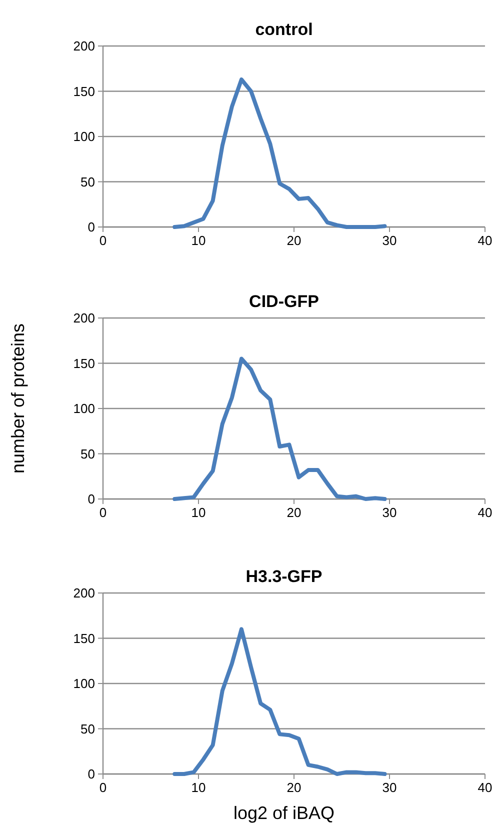 The height and width of the screenshot is (830, 498). I want to click on chart-title: control, so click(284, 29).